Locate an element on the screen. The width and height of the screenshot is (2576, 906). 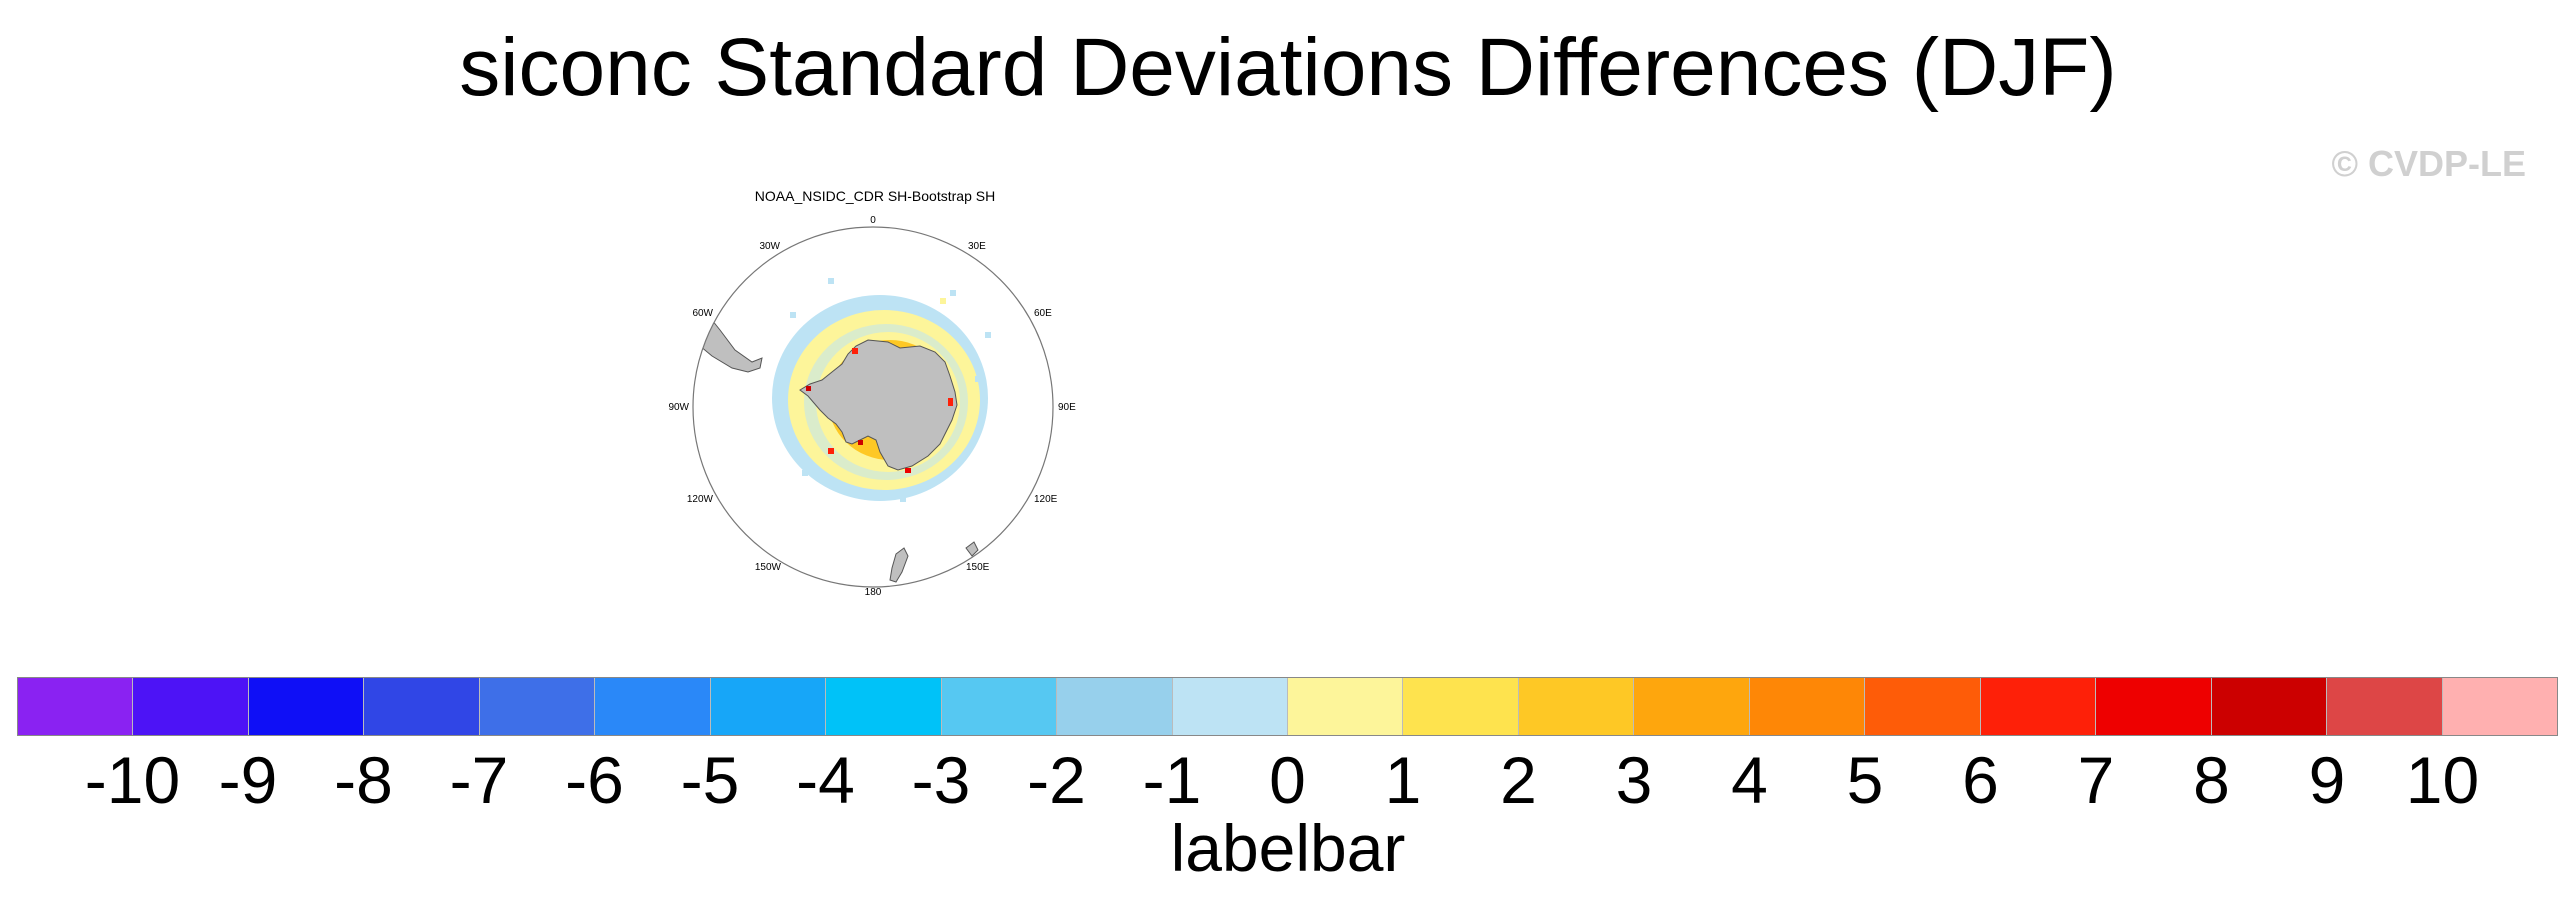
lon-label-90e: 90E is located at coordinates (1067, 407).